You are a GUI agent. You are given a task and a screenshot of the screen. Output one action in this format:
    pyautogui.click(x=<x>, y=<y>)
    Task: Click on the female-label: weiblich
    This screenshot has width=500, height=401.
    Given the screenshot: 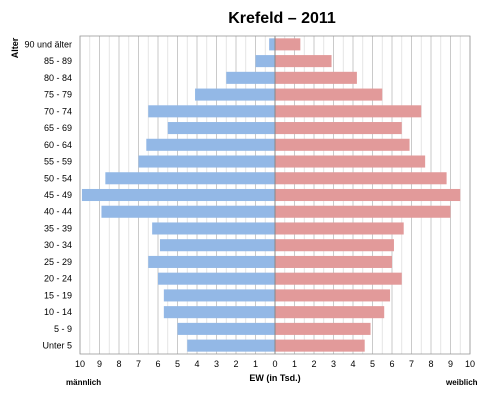 What is the action you would take?
    pyautogui.click(x=461, y=382)
    